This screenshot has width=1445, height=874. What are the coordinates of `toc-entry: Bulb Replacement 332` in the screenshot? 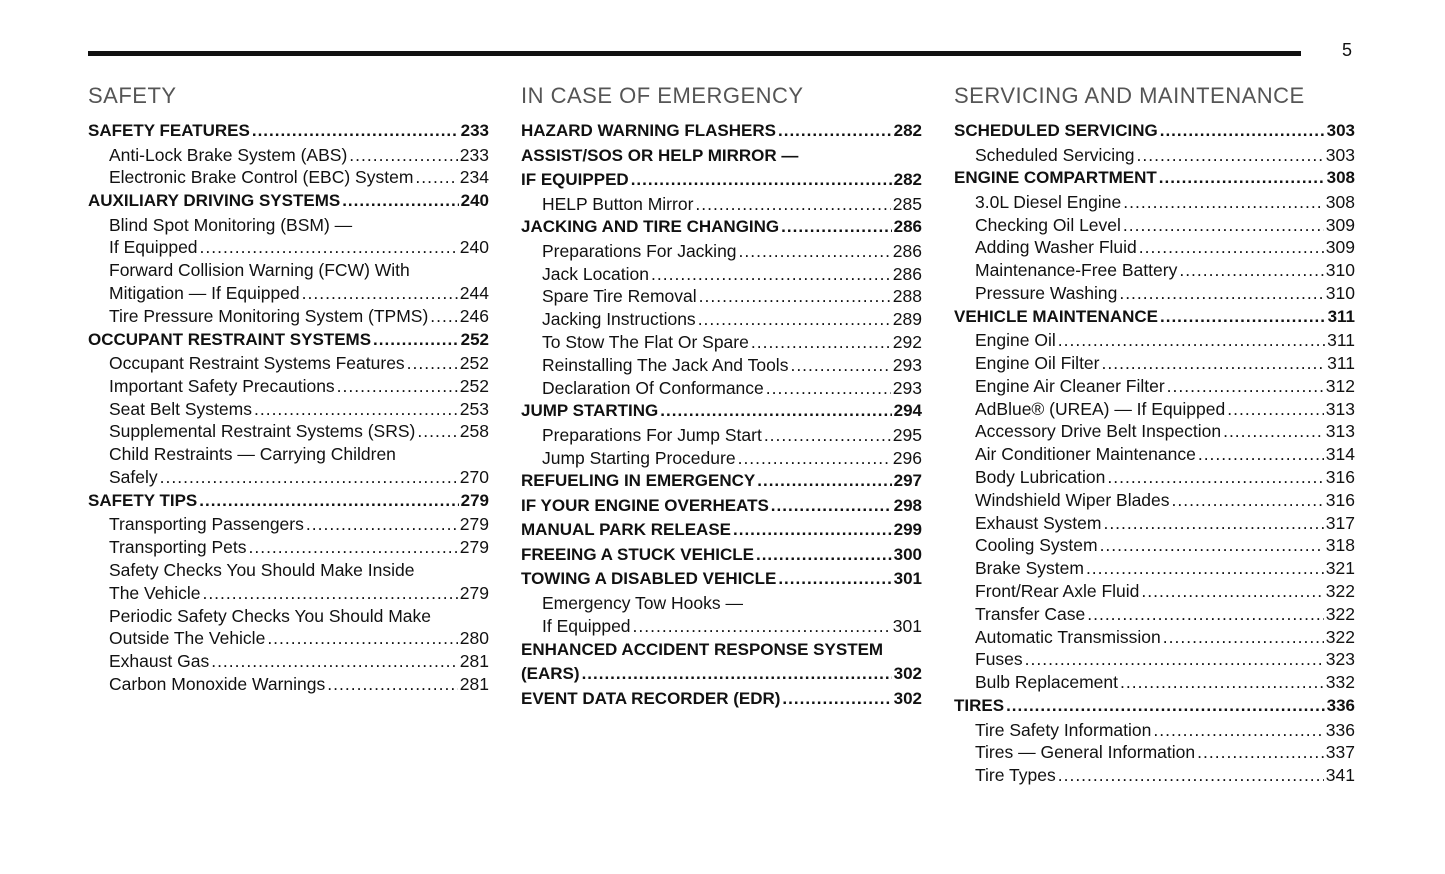 It's located at (1154, 682).